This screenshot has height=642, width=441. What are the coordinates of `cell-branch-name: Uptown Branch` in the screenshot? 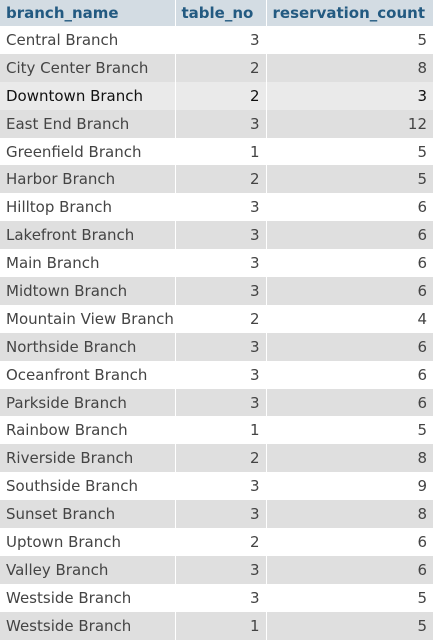 It's located at (88, 542).